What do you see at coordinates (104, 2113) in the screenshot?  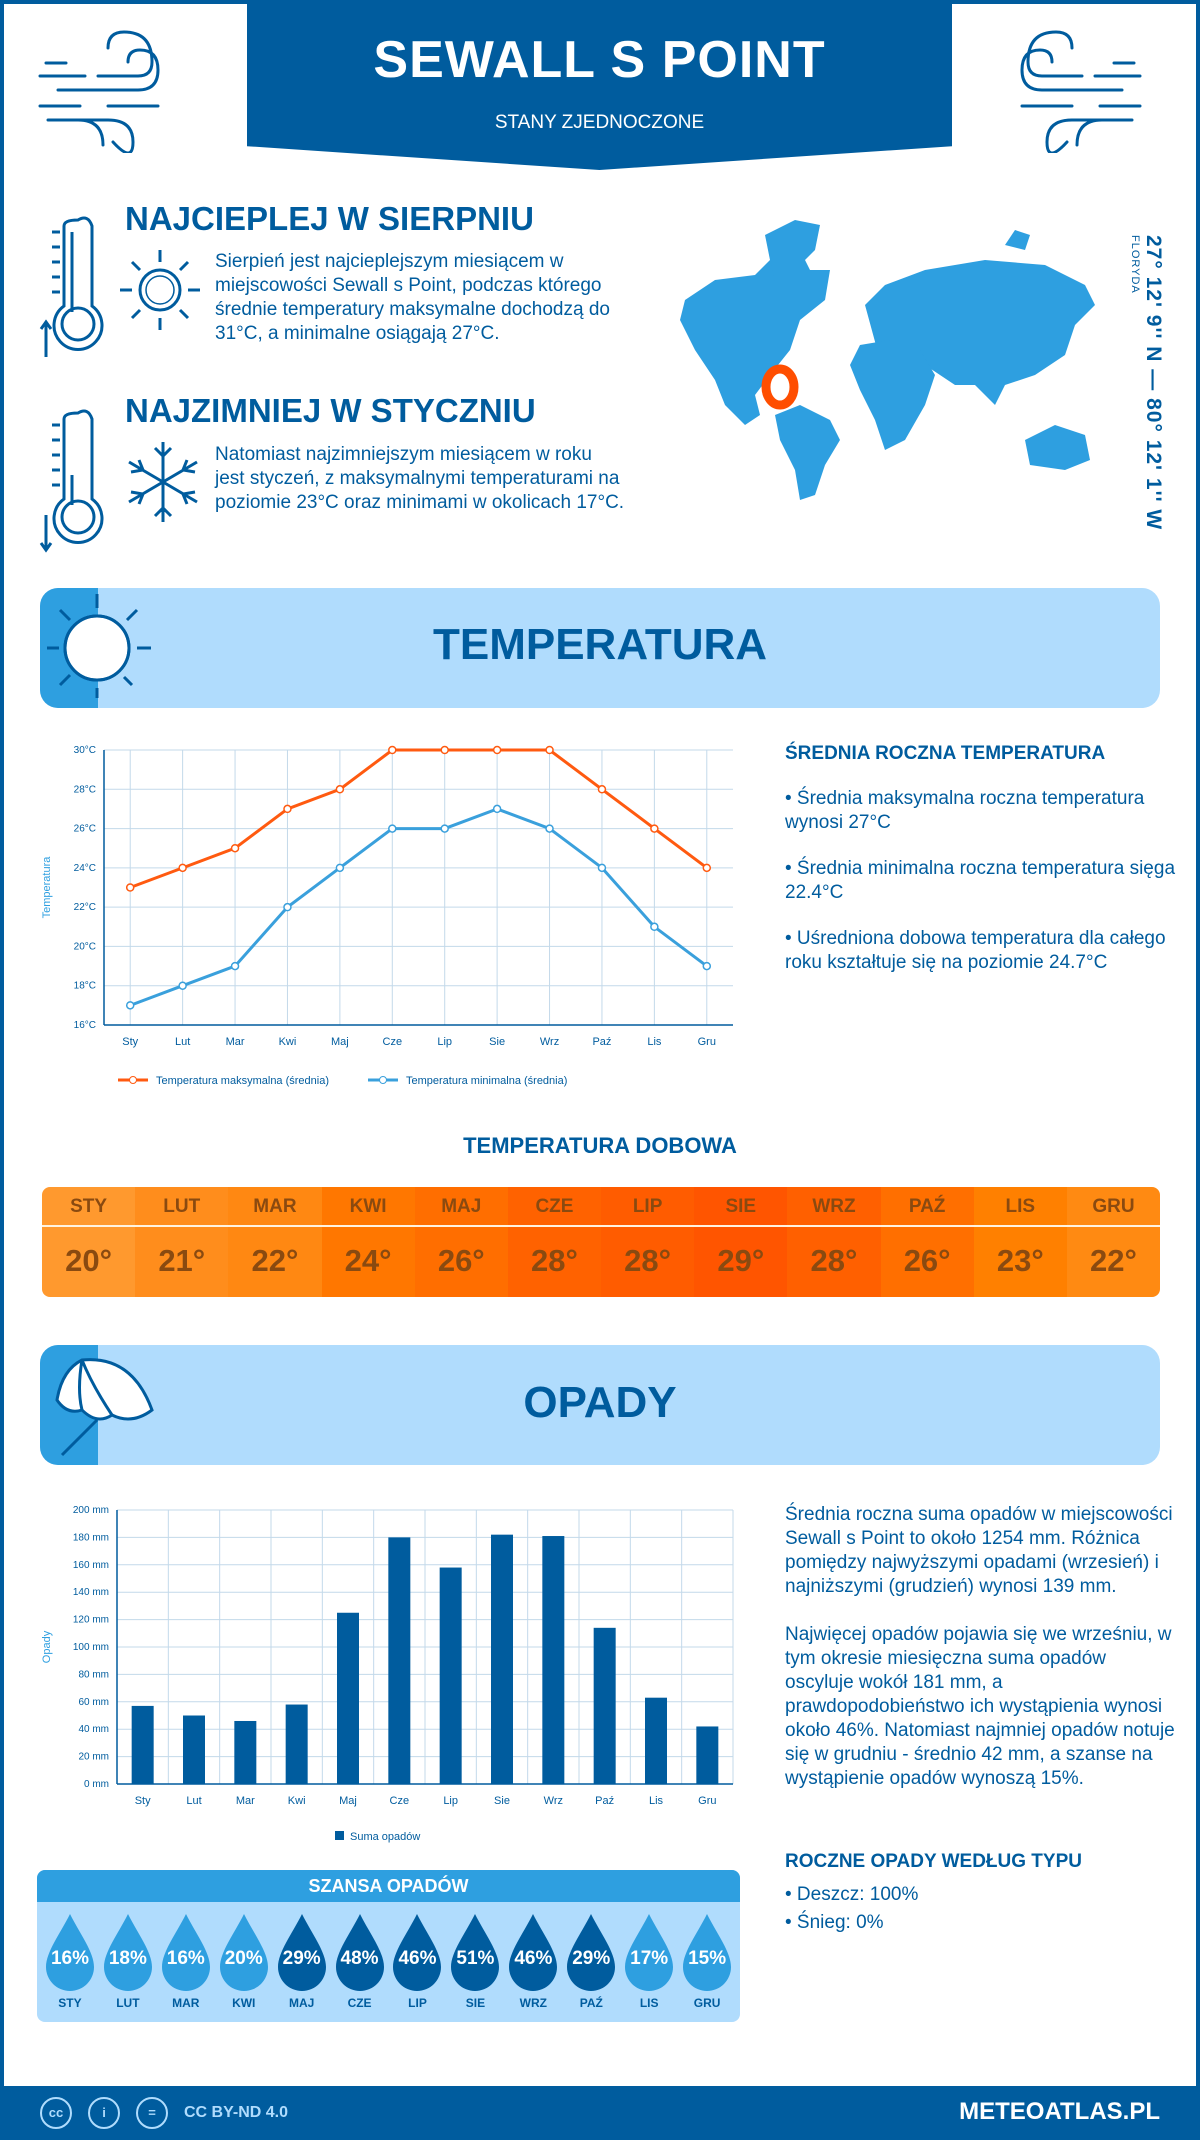 I see `by-icon: i` at bounding box center [104, 2113].